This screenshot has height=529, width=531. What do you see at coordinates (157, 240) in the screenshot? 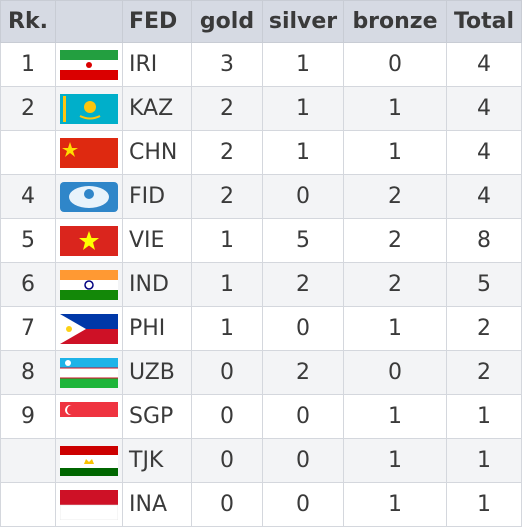
I see `fed-cell: VIE` at bounding box center [157, 240].